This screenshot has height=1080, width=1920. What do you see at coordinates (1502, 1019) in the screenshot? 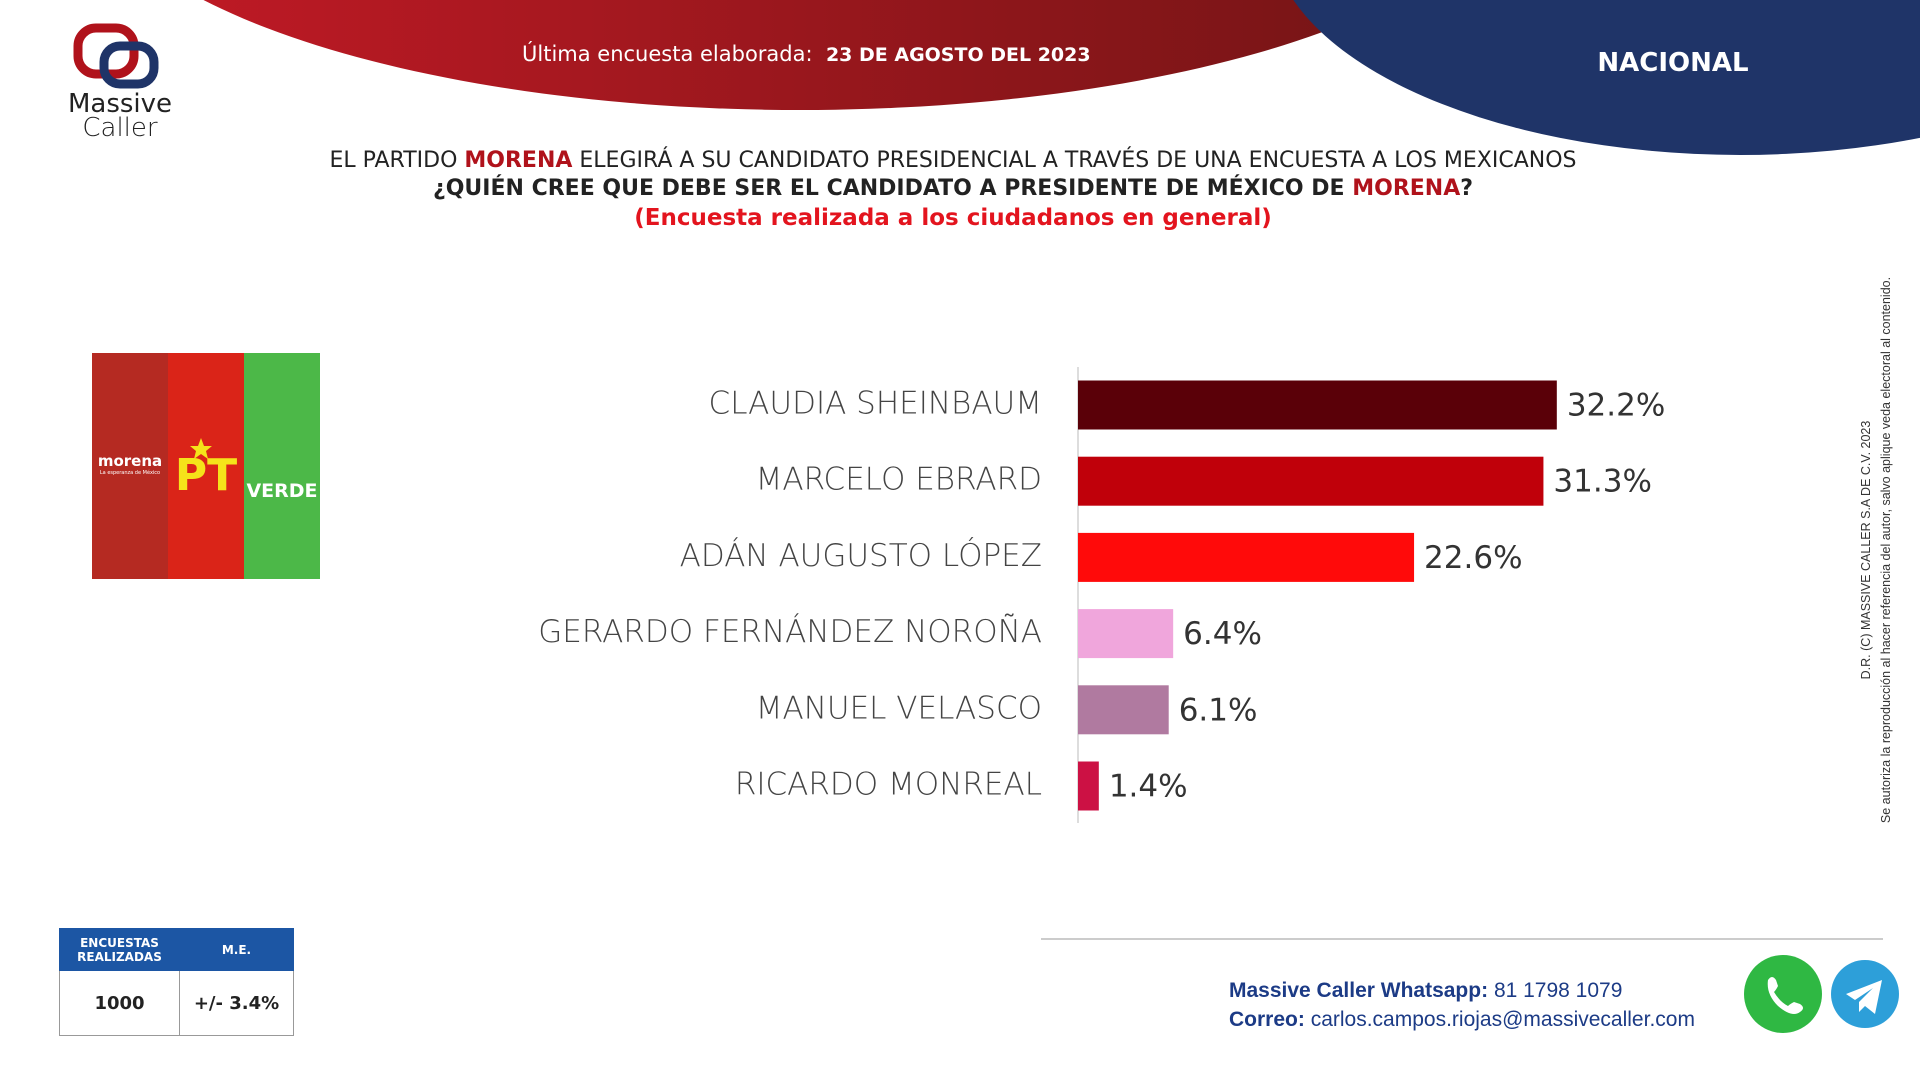
I see `email: carlos.campos.riojas@massivecaller.com` at bounding box center [1502, 1019].